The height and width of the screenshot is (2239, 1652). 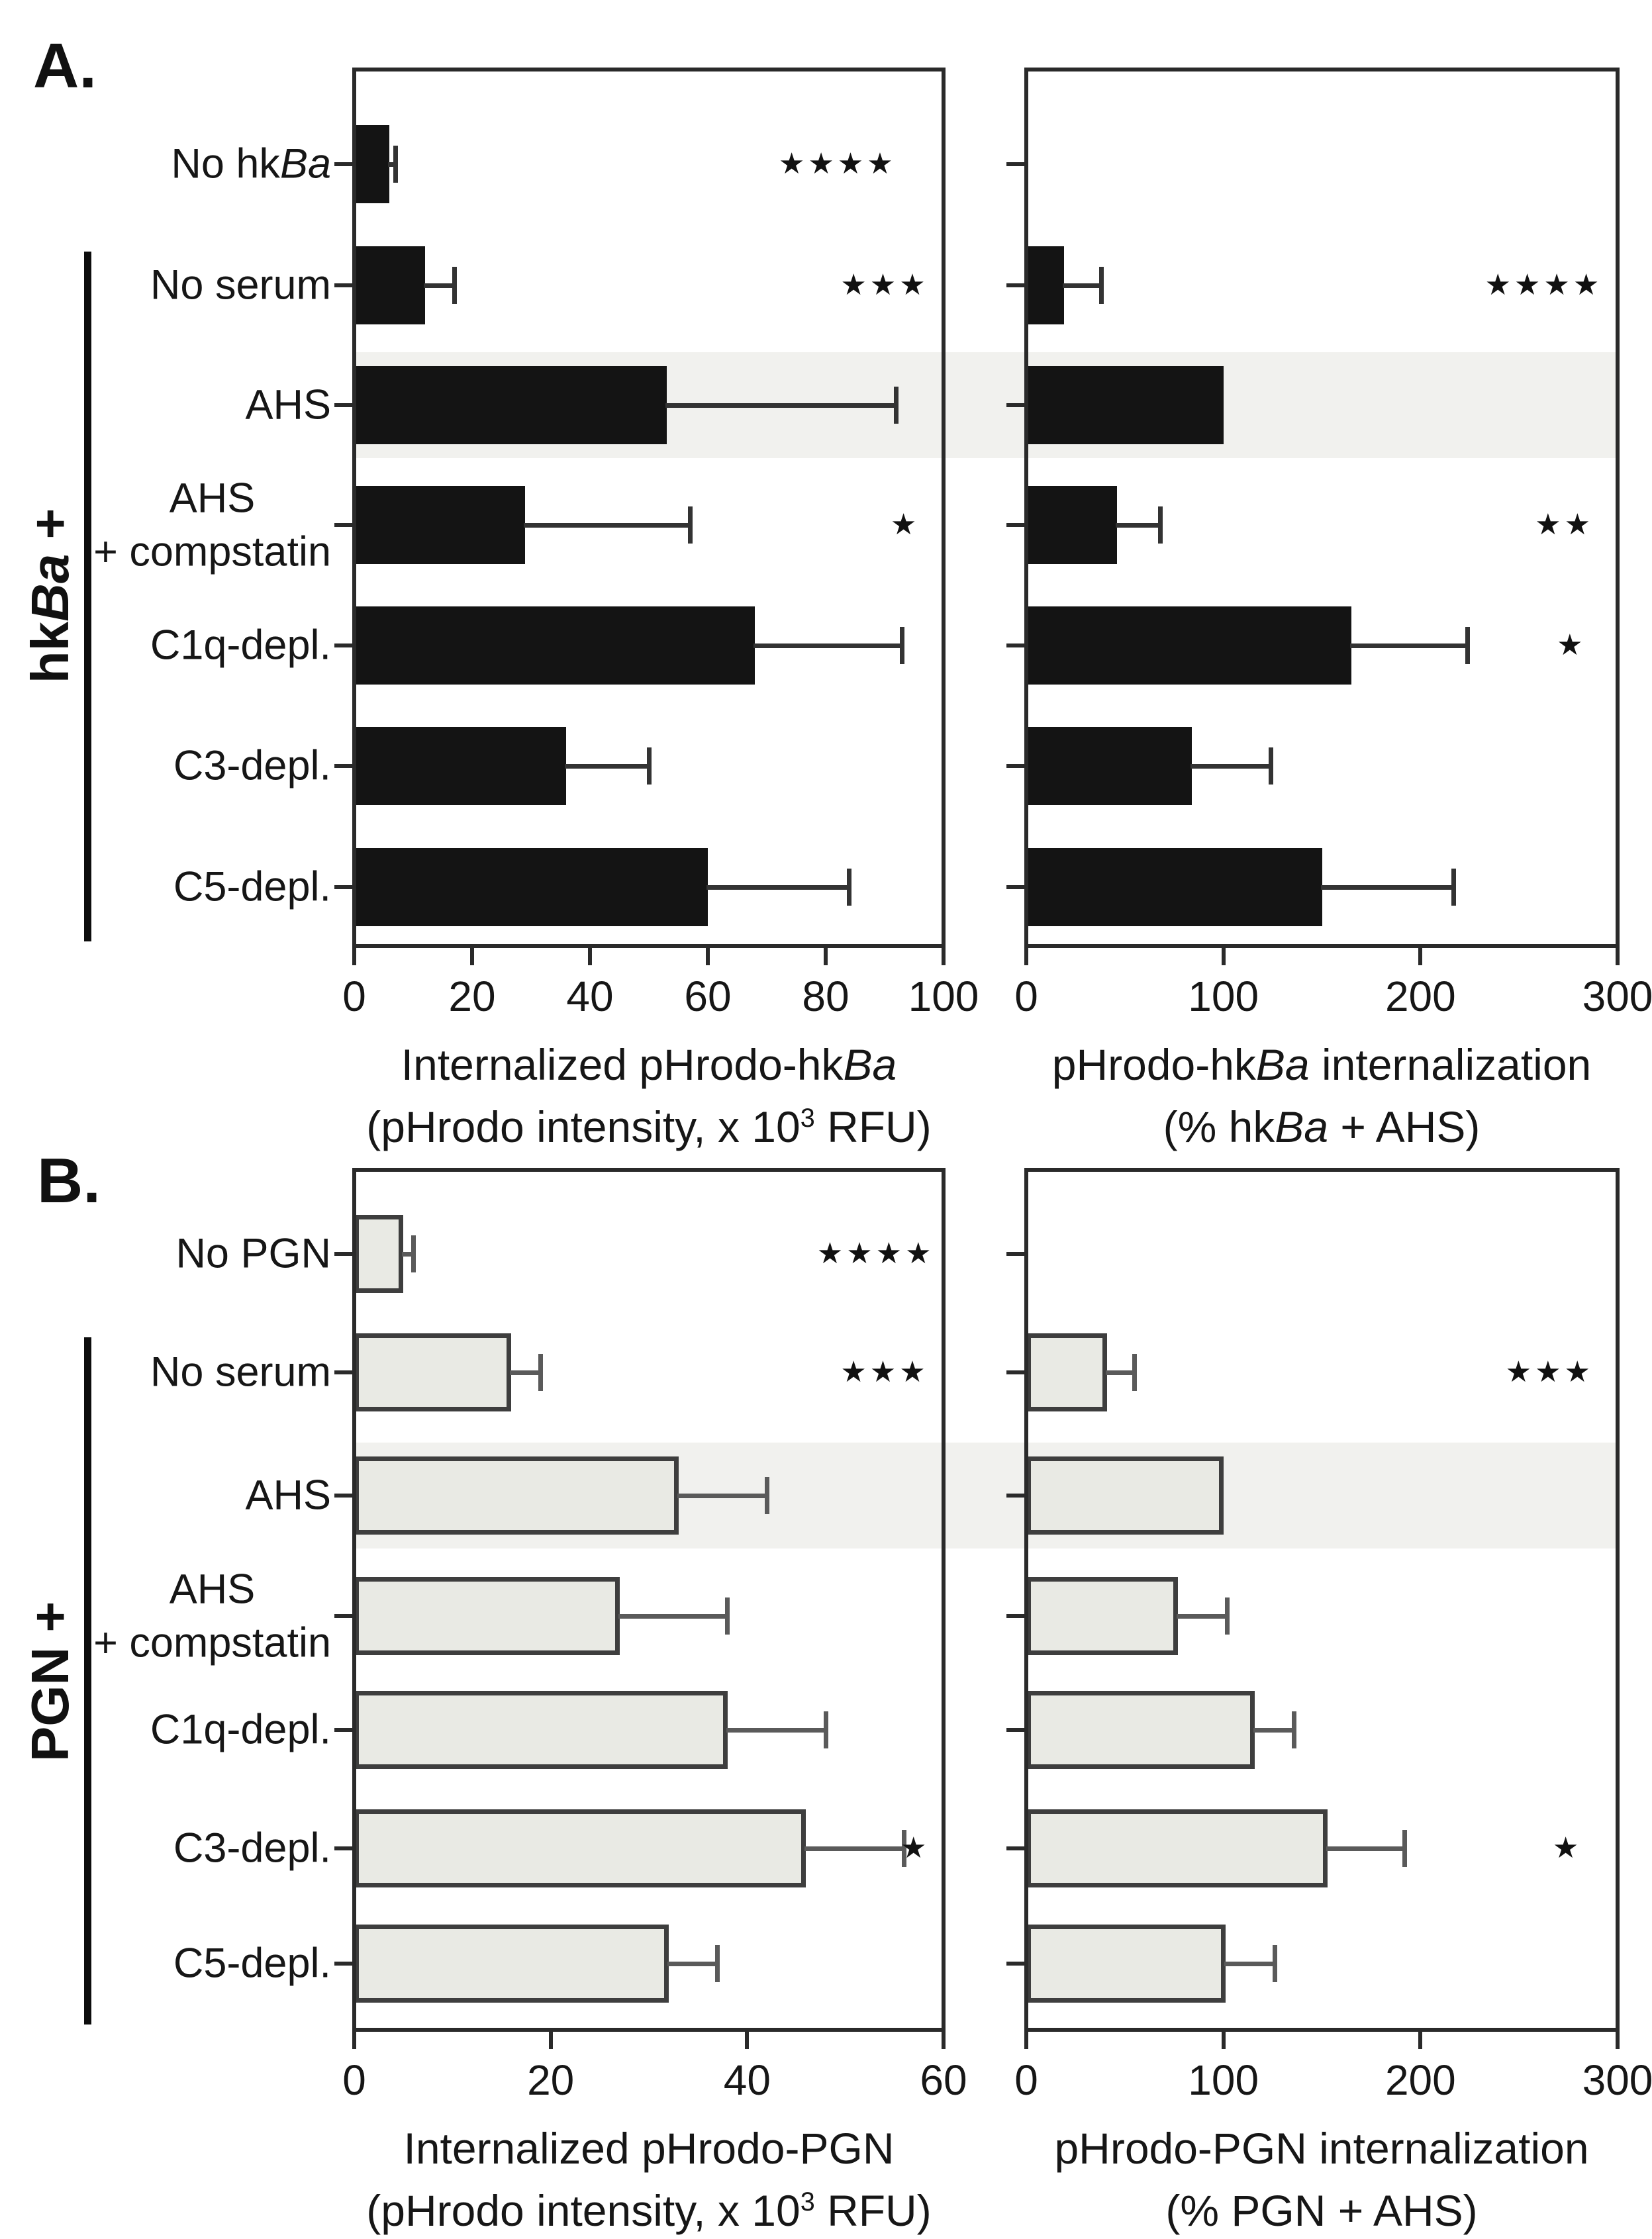 I want to click on x-tick-label-B-left-20: 20, so click(x=551, y=2080).